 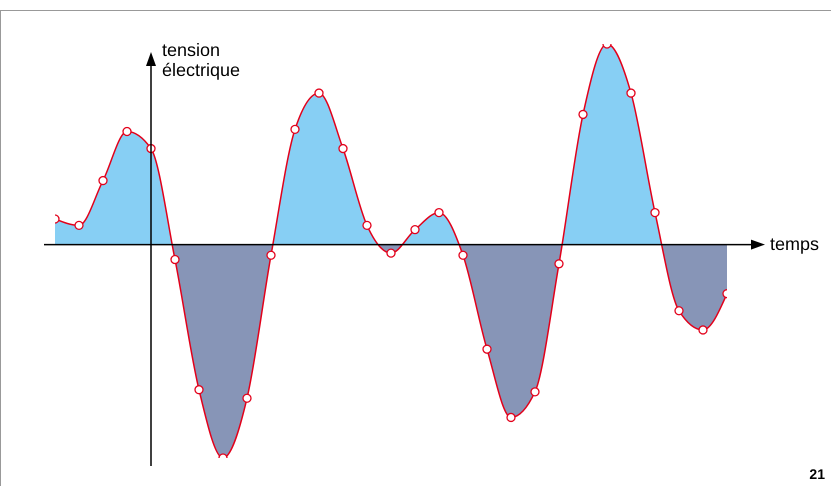 What do you see at coordinates (817, 474) in the screenshot?
I see `text: 21` at bounding box center [817, 474].